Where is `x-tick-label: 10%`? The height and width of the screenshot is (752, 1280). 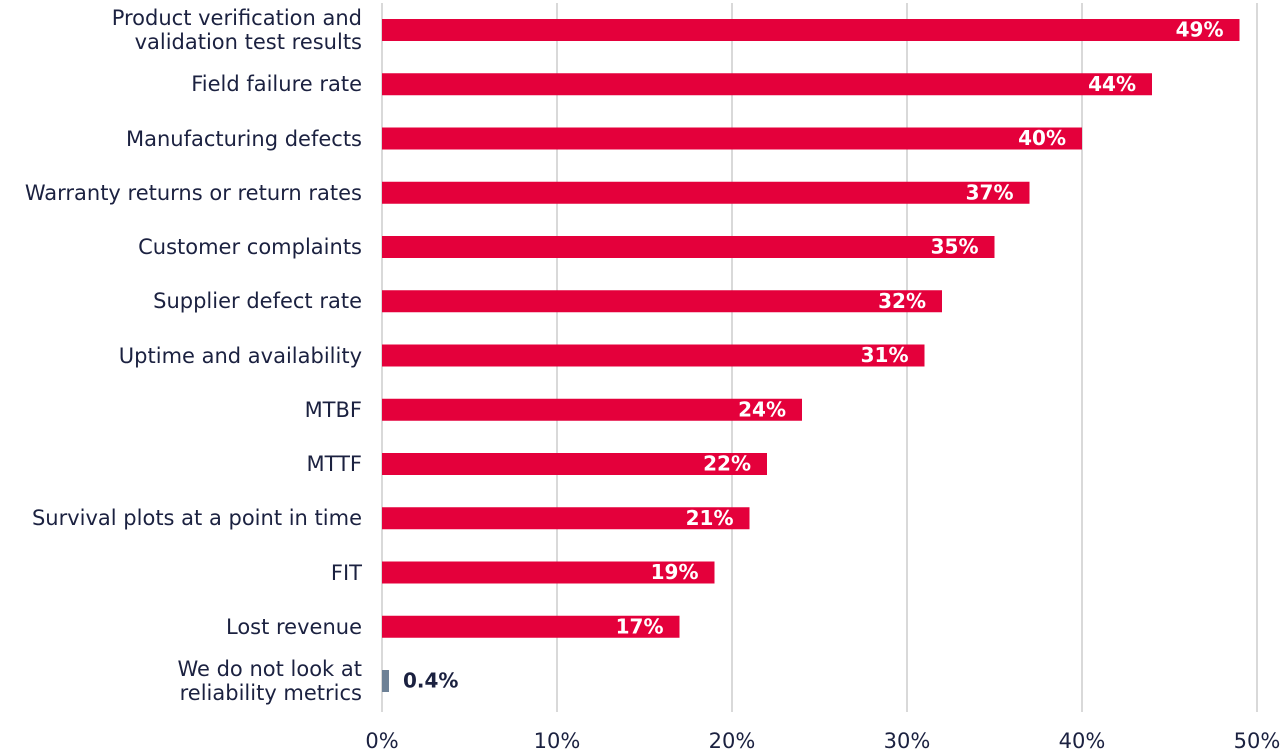 x-tick-label: 10% is located at coordinates (557, 740).